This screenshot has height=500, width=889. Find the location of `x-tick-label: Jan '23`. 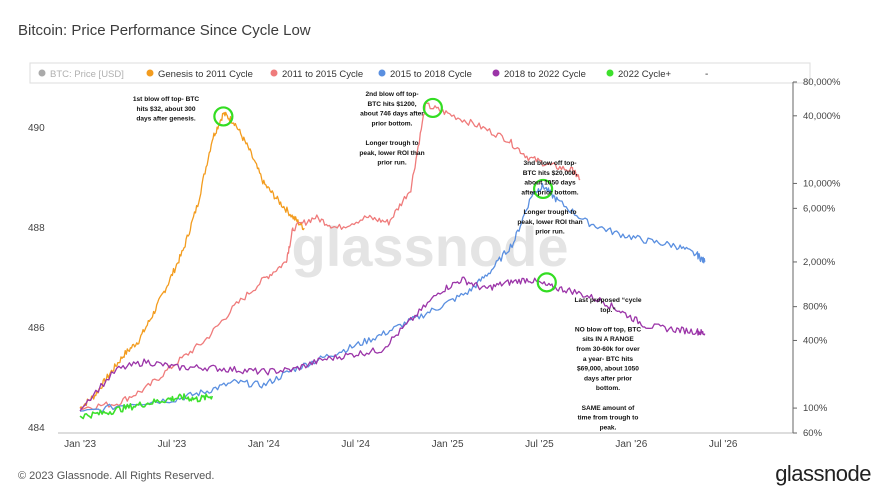

x-tick-label: Jan '23 is located at coordinates (80, 444).